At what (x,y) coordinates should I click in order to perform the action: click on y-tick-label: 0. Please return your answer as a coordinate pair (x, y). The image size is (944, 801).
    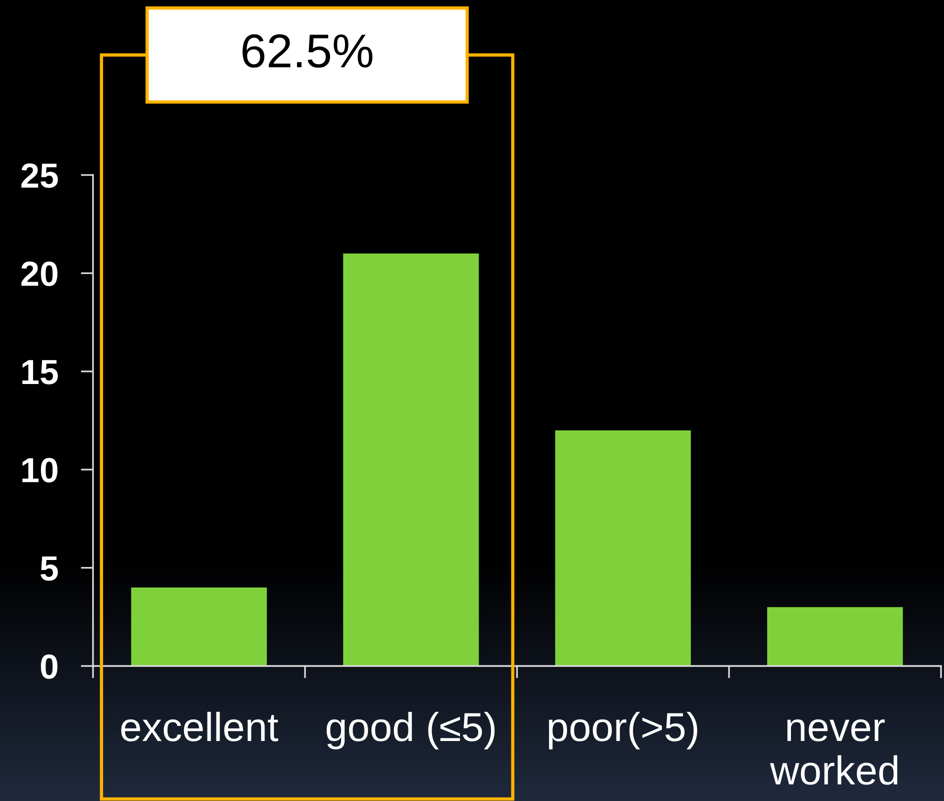
    Looking at the image, I should click on (49, 666).